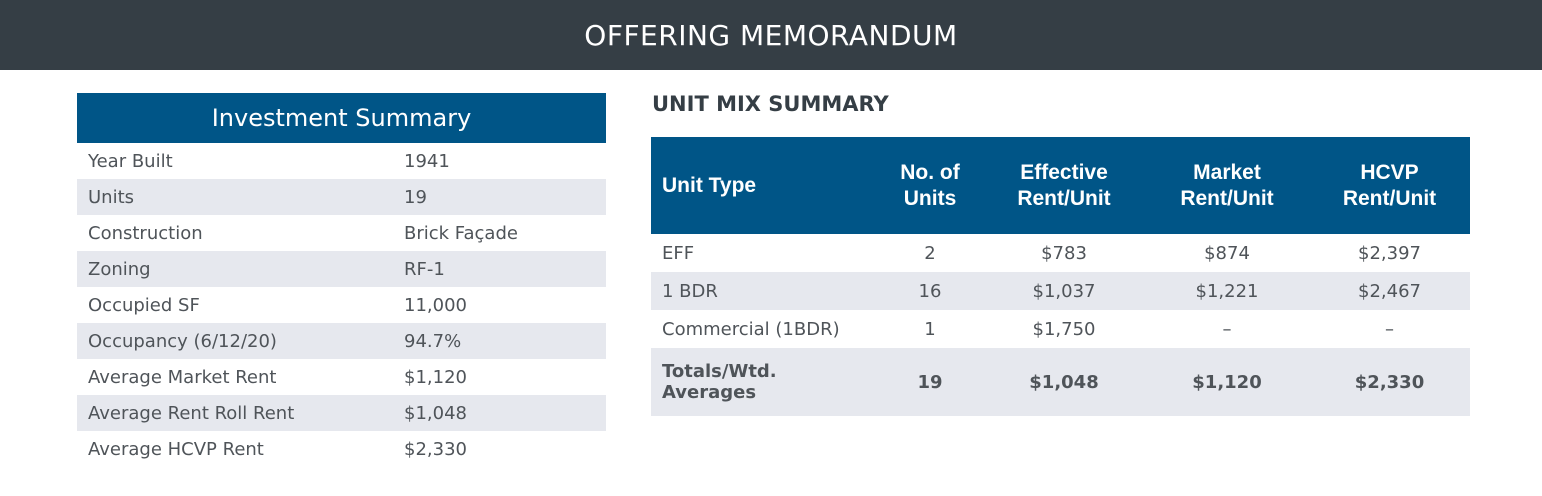  What do you see at coordinates (930, 253) in the screenshot?
I see `cell-units: 2` at bounding box center [930, 253].